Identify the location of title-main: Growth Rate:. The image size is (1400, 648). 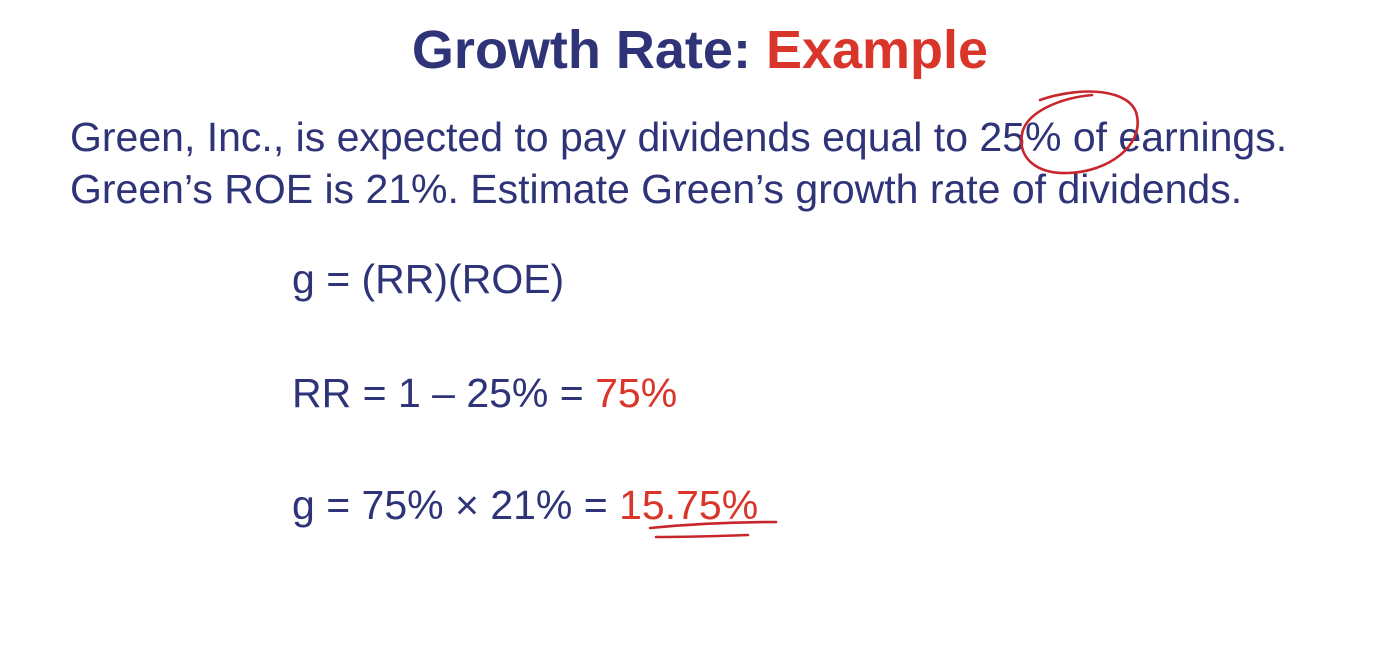
(588, 50).